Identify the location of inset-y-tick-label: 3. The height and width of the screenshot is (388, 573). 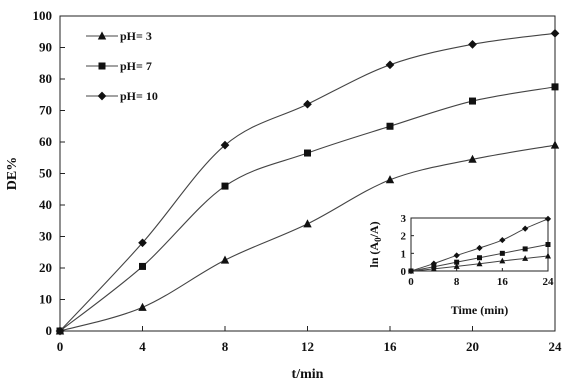
(404, 219).